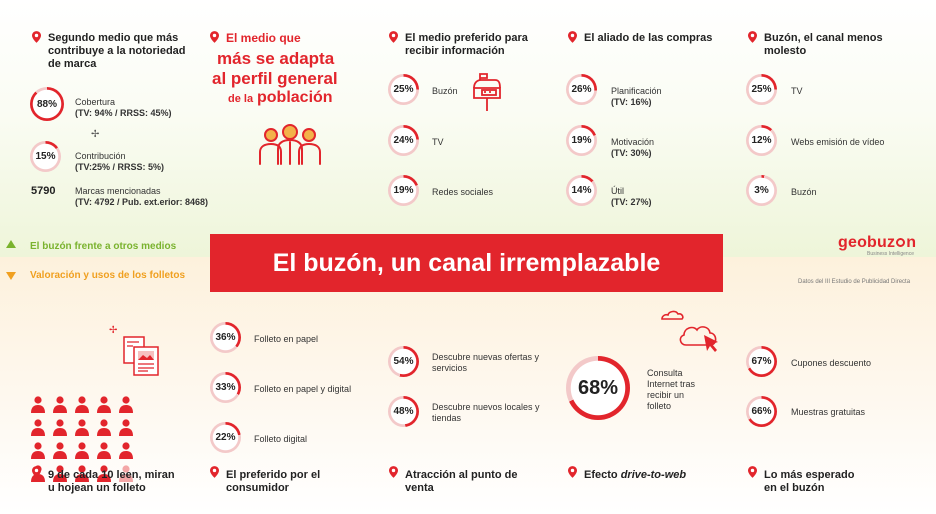 The image size is (936, 514). Describe the element at coordinates (295, 97) in the screenshot. I see `col2-line4b: población` at that location.